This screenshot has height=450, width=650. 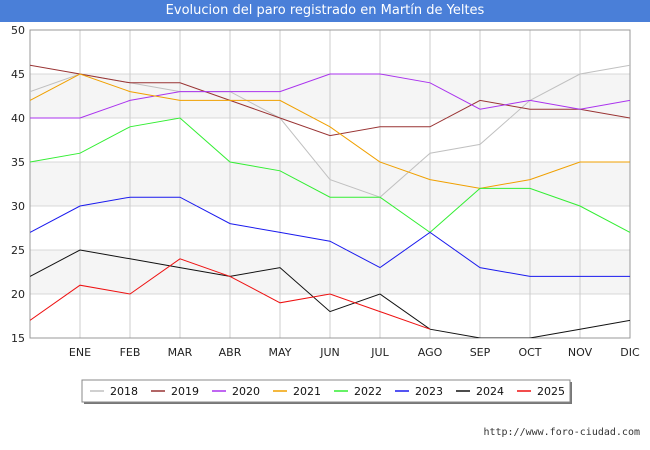 What do you see at coordinates (18, 30) in the screenshot?
I see `y-tick-label: 50` at bounding box center [18, 30].